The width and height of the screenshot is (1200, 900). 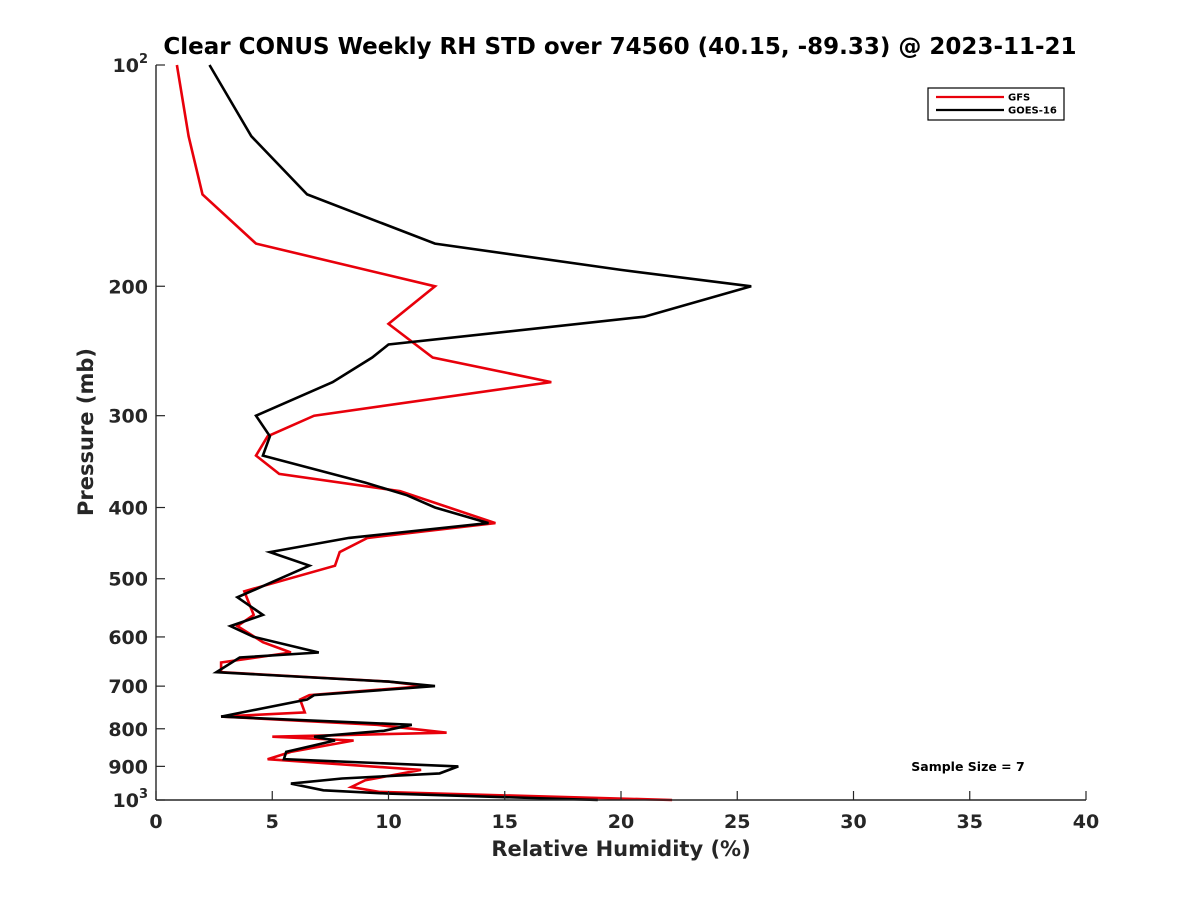 I want to click on legend-label-goes-16: GOES-16, so click(x=1032, y=111).